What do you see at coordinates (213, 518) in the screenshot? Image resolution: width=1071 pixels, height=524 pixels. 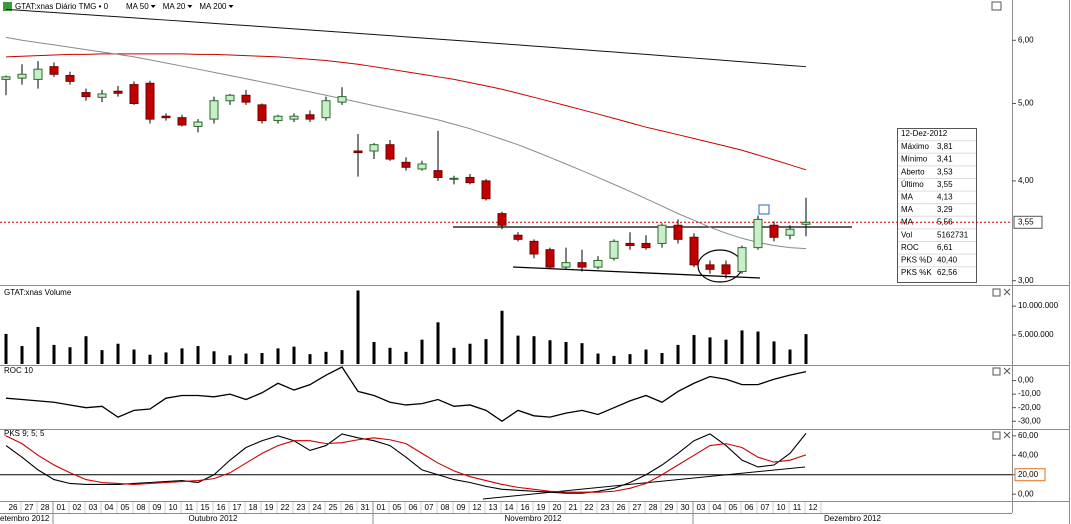 I see `month-label: Outubro 2012` at bounding box center [213, 518].